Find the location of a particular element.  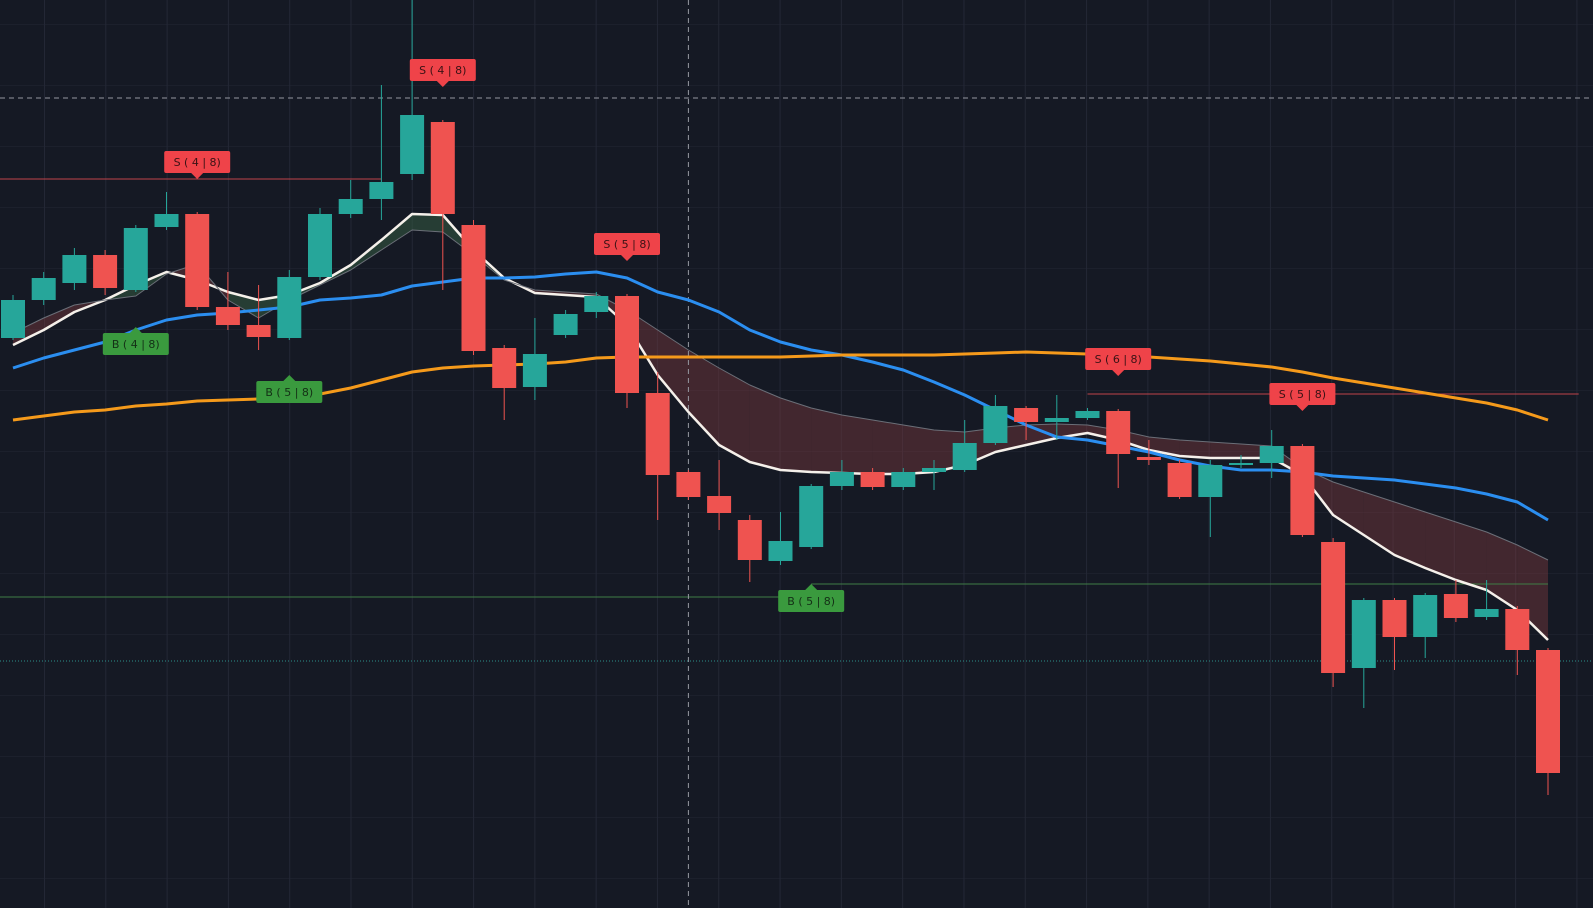

signal-label: S ( 6 | 8) is located at coordinates (1118, 362).